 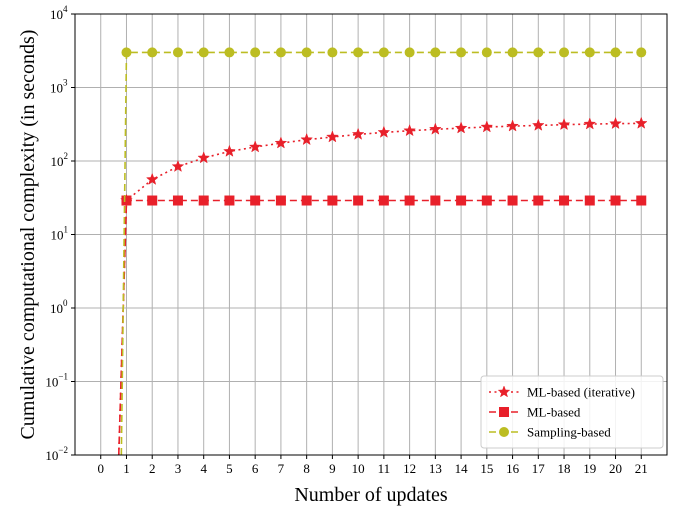 I want to click on x-tick-label: 5, so click(x=229, y=468).